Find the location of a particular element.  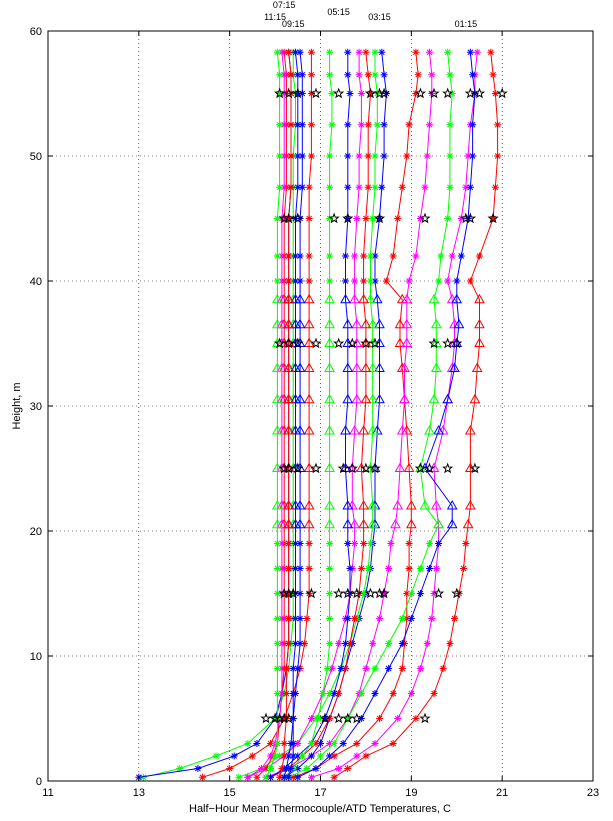

series-line is located at coordinates (308, 415).